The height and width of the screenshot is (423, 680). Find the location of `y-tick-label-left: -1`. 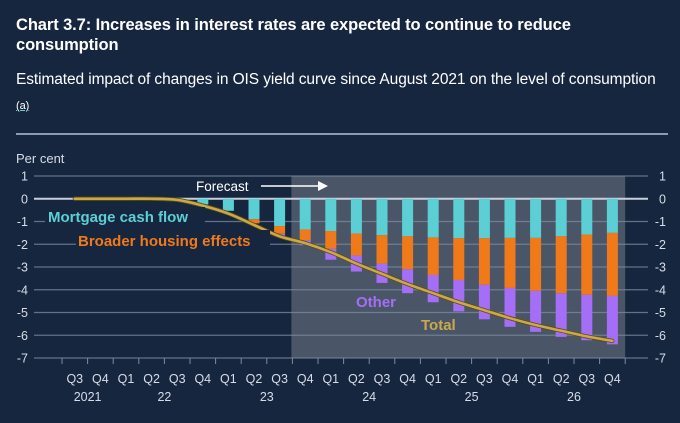

y-tick-label-left: -1 is located at coordinates (22, 222).